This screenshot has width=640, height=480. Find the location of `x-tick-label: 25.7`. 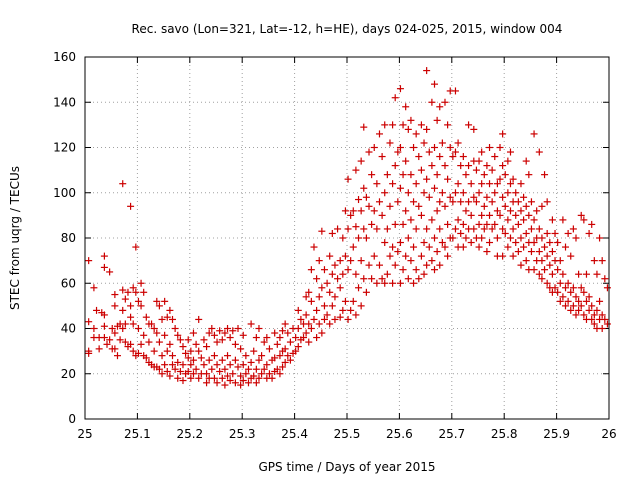

x-tick-label: 25.7 is located at coordinates (451, 434).